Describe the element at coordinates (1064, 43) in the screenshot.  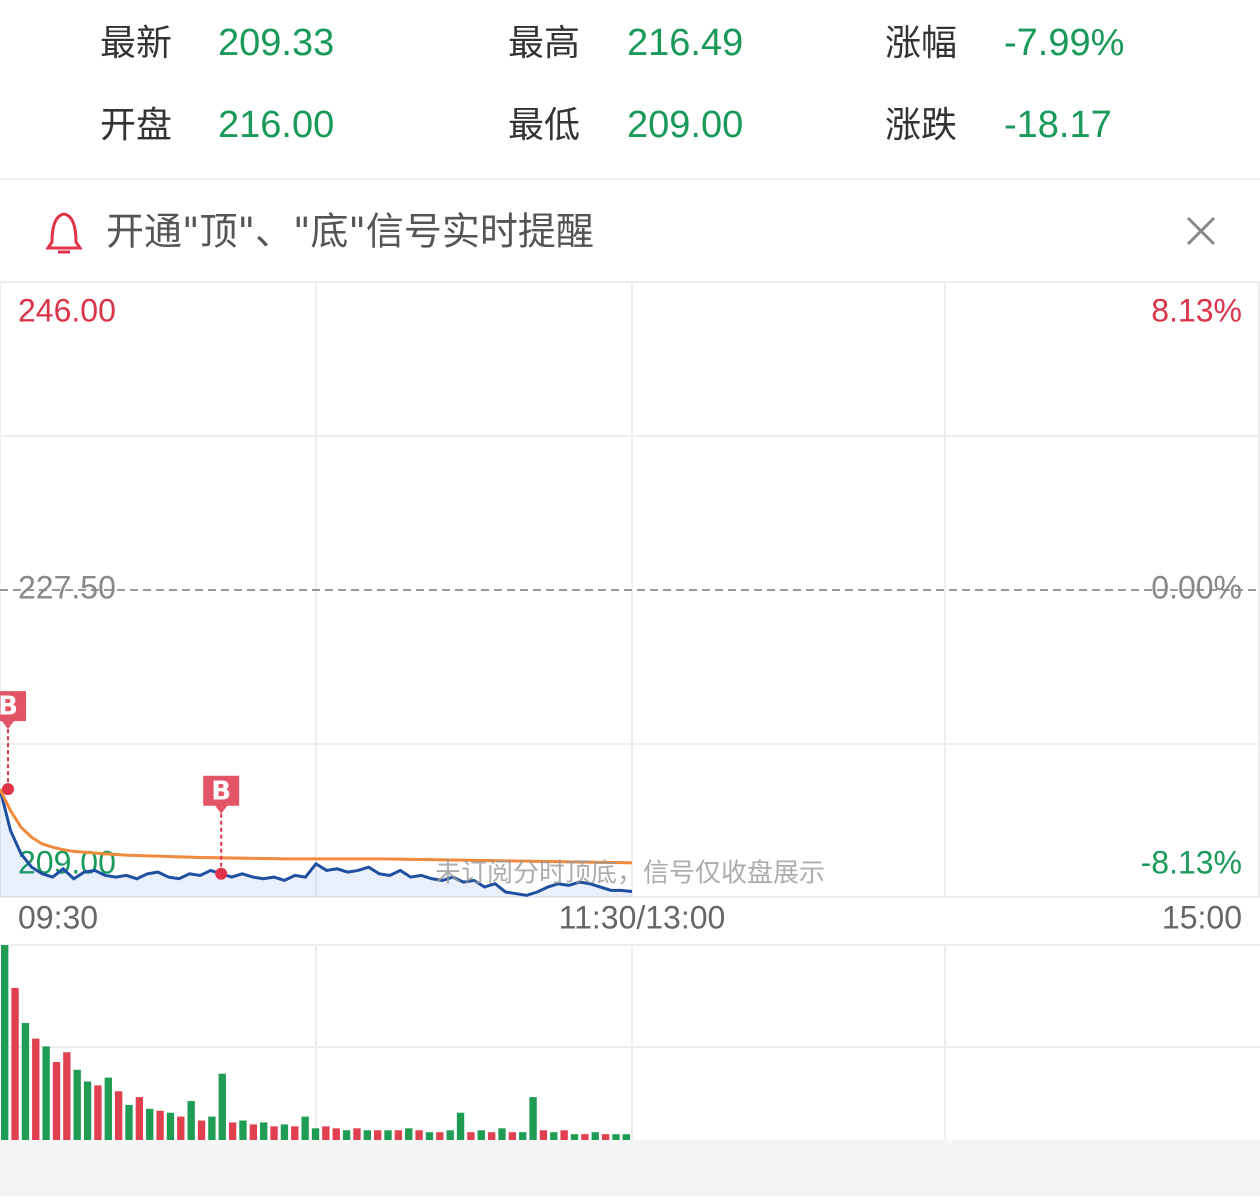
I see `stat-value: -7.99%` at that location.